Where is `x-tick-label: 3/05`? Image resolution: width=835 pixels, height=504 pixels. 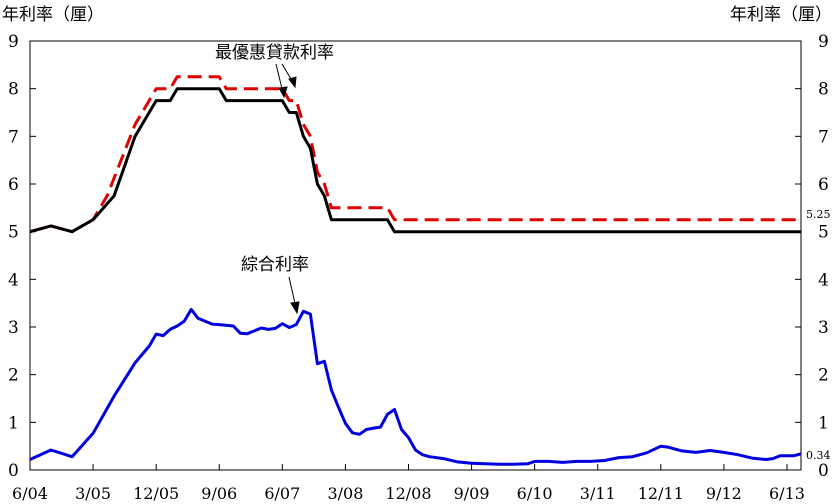 x-tick-label: 3/05 is located at coordinates (93, 493).